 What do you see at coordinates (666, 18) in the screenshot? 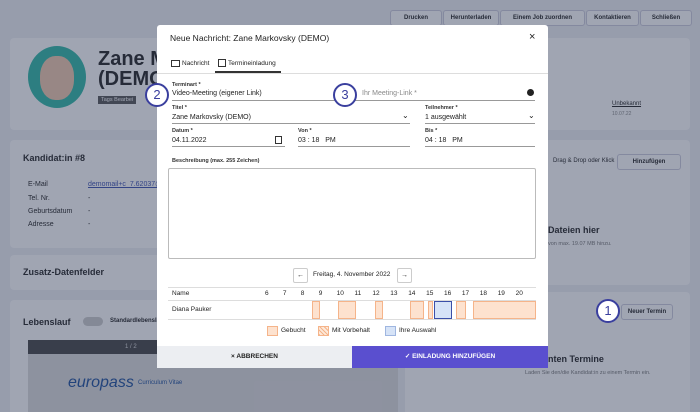
I see `close-button: Schließen` at bounding box center [666, 18].